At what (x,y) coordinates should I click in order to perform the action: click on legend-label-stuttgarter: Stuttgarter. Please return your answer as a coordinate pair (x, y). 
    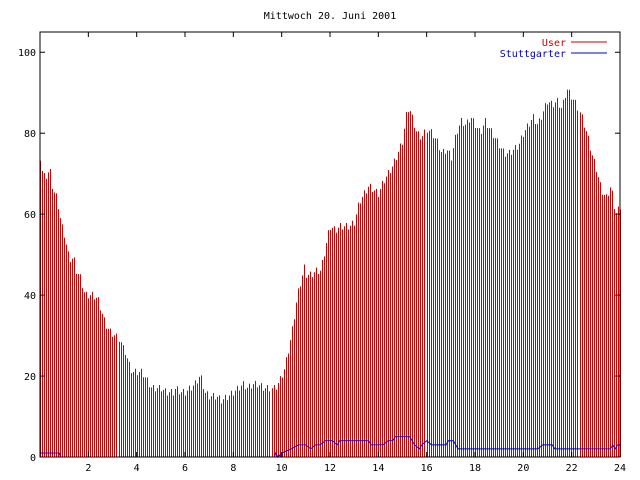
    Looking at the image, I should click on (533, 54).